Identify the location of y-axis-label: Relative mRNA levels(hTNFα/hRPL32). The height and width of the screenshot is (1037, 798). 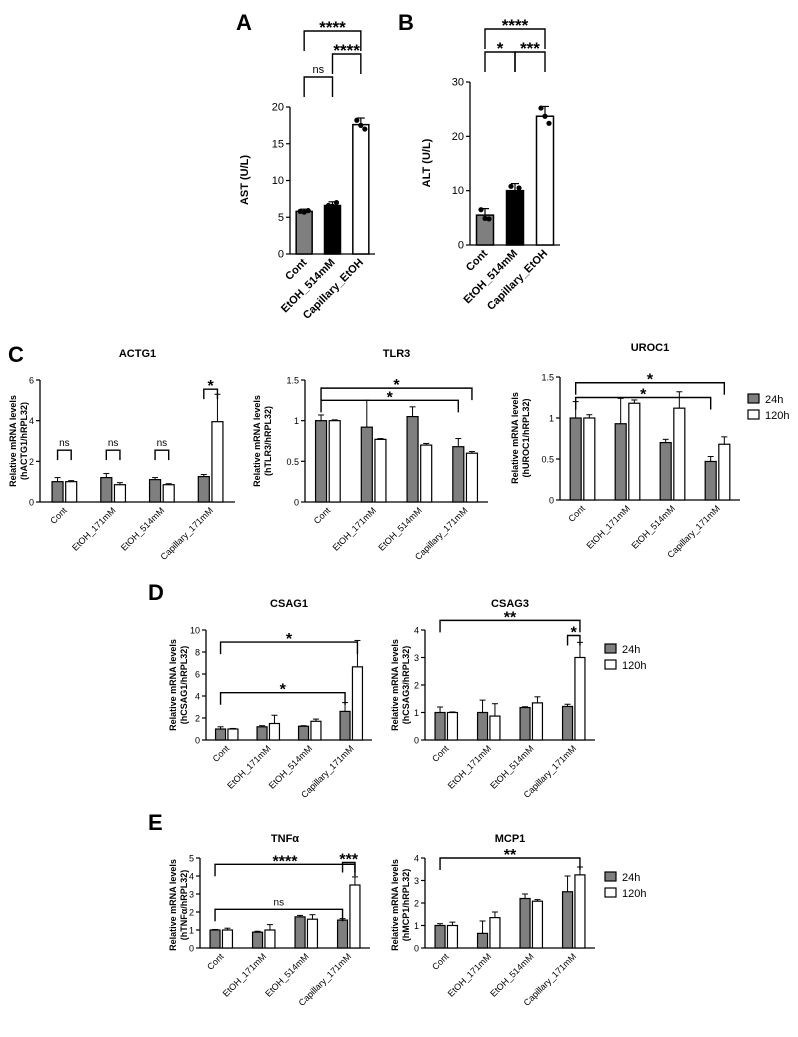
(178, 905).